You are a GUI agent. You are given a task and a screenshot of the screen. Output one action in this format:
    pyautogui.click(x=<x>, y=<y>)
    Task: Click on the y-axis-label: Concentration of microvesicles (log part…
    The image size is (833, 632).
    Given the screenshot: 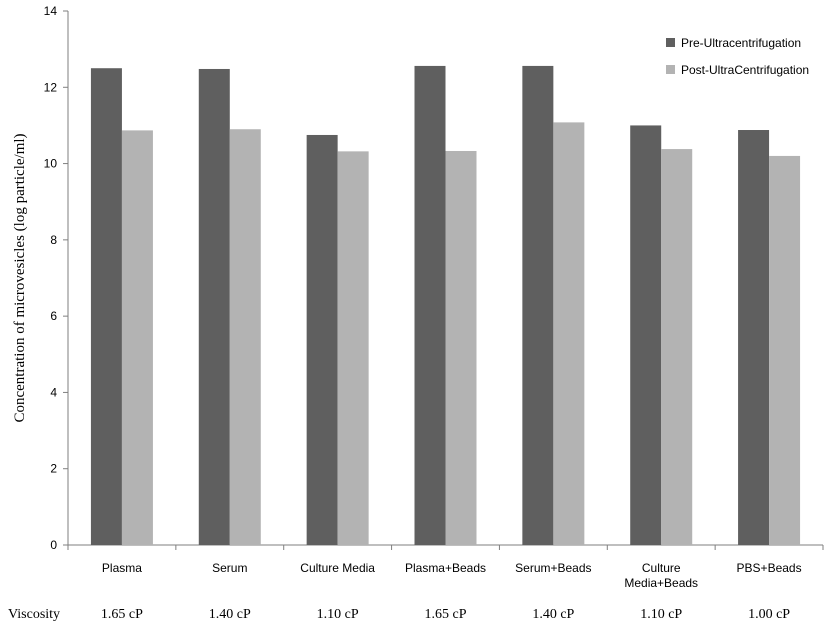 What is the action you would take?
    pyautogui.click(x=20, y=277)
    